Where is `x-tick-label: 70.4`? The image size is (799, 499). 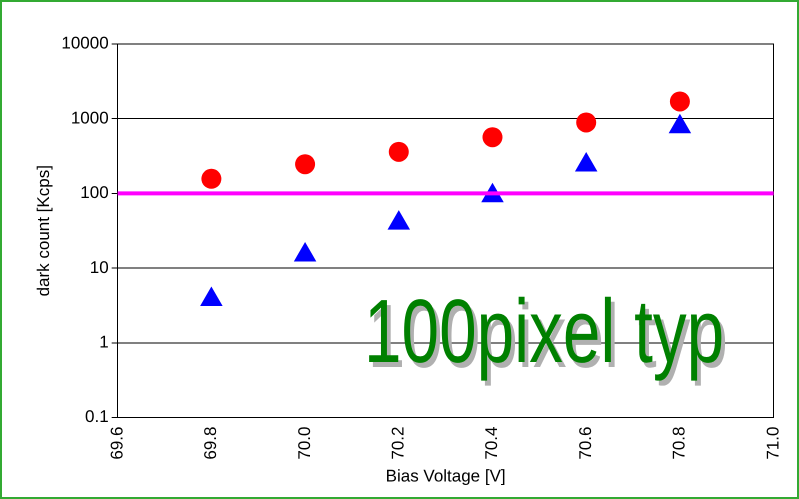
x-tick-label: 70.4 is located at coordinates (492, 443).